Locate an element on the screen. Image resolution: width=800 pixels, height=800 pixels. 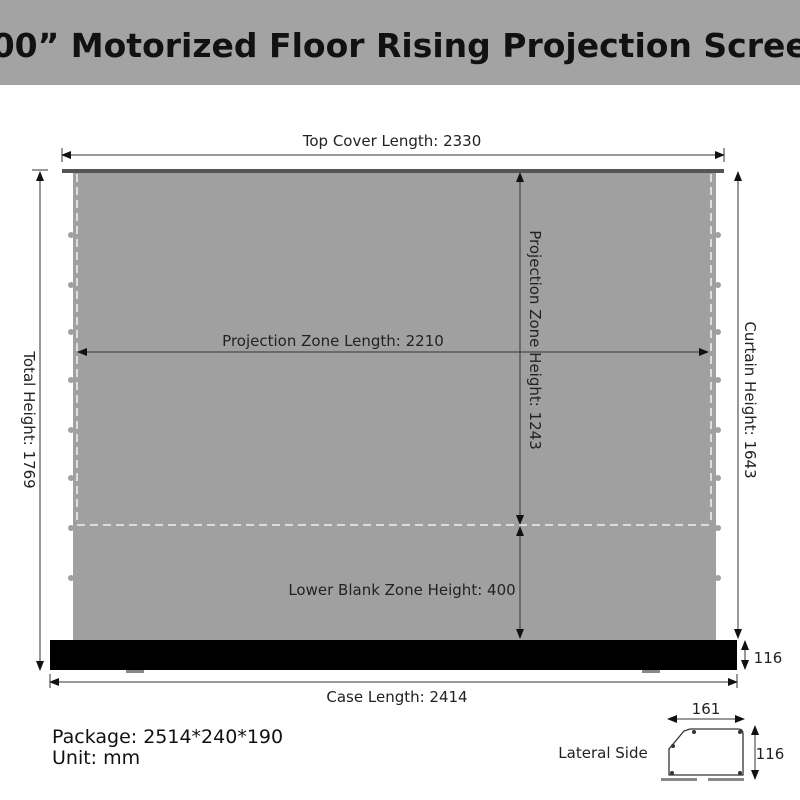
curtain-height-label: Curtain Height: 1643 is located at coordinates (750, 399).